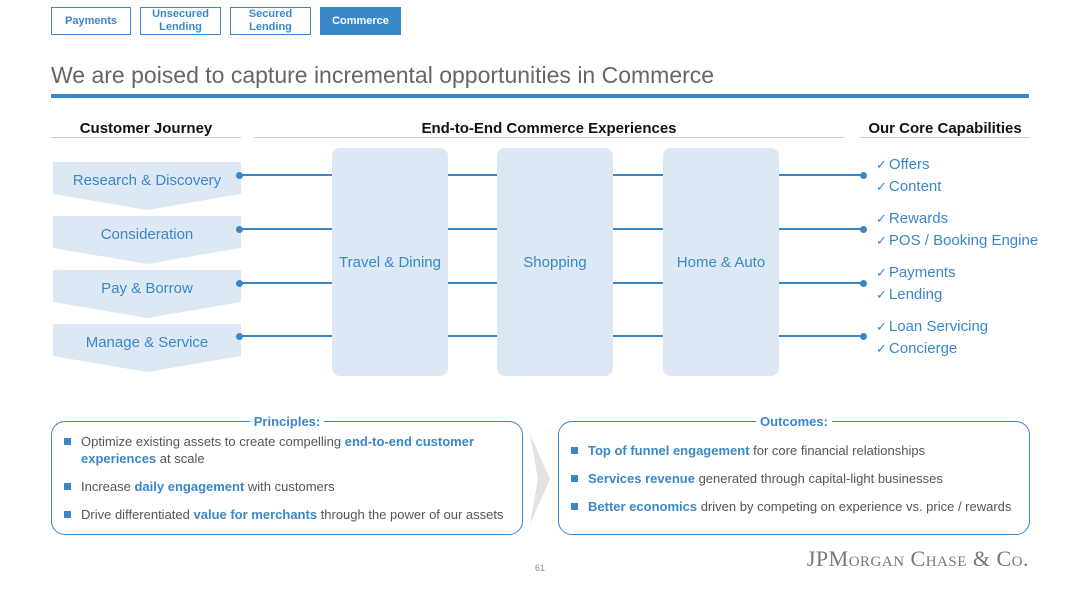 The width and height of the screenshot is (1080, 608). Describe the element at coordinates (360, 21) in the screenshot. I see `tab-commerce: Commerce` at that location.